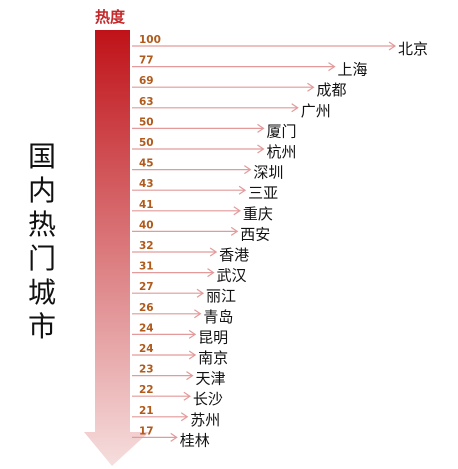  What do you see at coordinates (210, 379) in the screenshot?
I see `city-label-16: 天津` at bounding box center [210, 379].